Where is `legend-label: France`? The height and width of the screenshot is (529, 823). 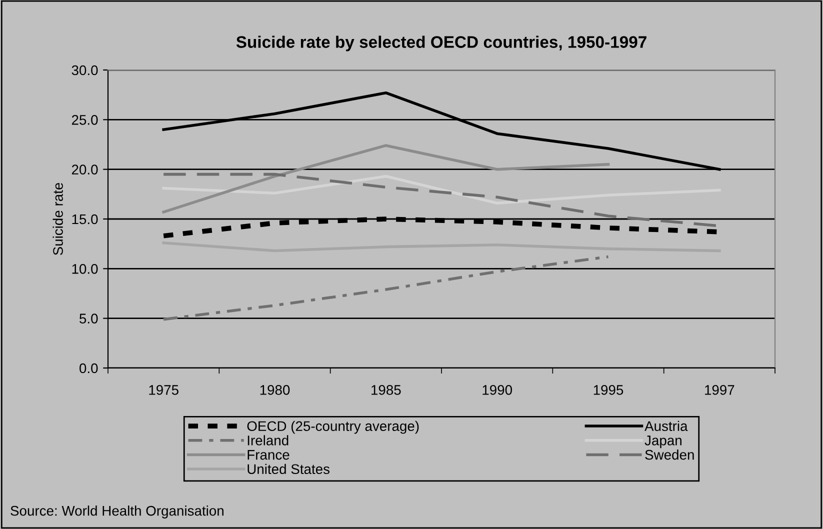 legend-label: France is located at coordinates (269, 455).